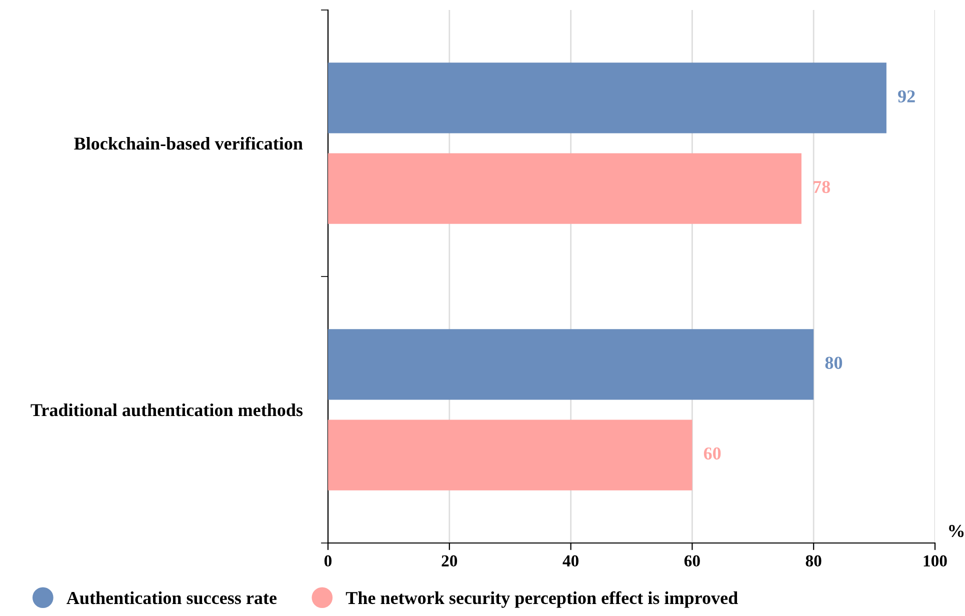 This screenshot has height=616, width=965. I want to click on x-tick-label: 0, so click(328, 561).